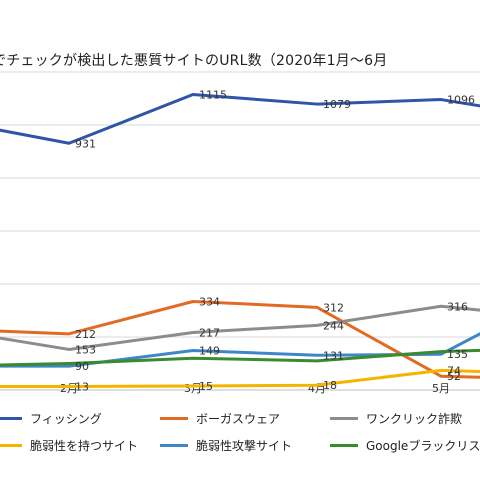 The height and width of the screenshot is (480, 480). What do you see at coordinates (441, 388) in the screenshot?
I see `x-tick-label: 5月` at bounding box center [441, 388].